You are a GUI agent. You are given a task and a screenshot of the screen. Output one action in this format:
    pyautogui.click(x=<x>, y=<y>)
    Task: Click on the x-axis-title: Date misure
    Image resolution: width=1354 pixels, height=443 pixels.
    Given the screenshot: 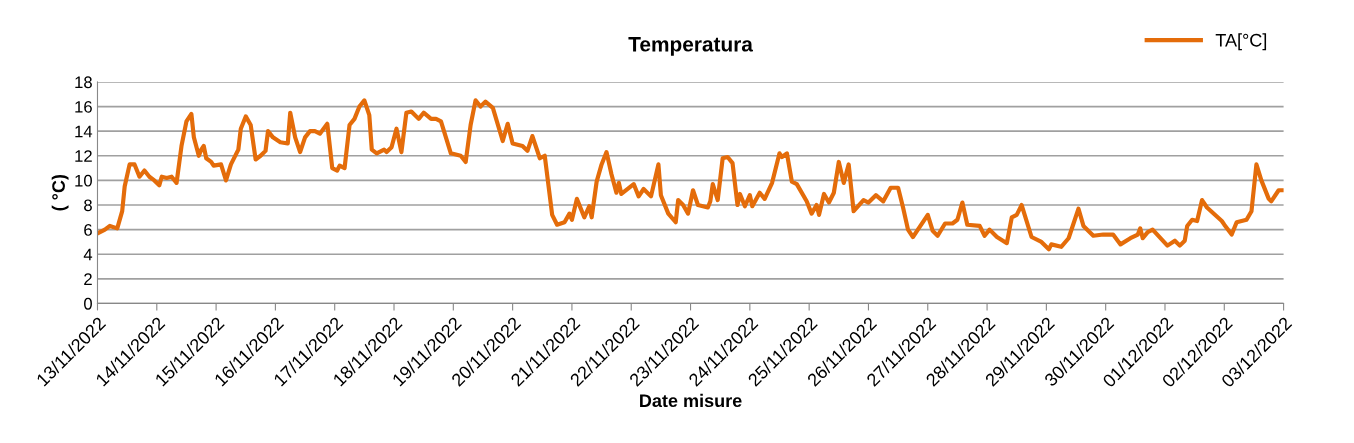 What is the action you would take?
    pyautogui.click(x=691, y=400)
    